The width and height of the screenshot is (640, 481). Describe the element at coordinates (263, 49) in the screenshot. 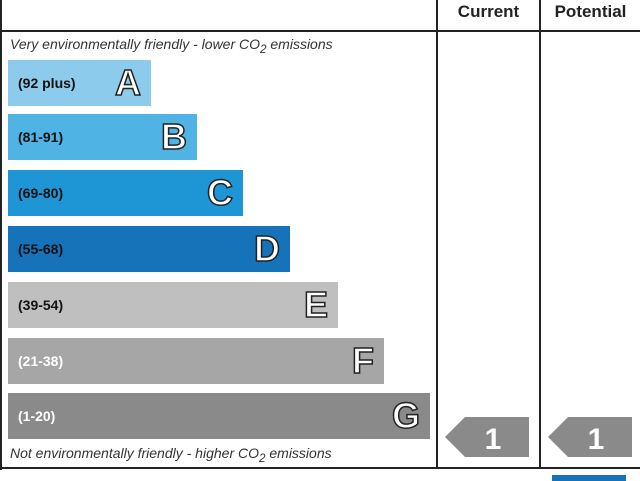

I see `top-note-sub: 2` at that location.